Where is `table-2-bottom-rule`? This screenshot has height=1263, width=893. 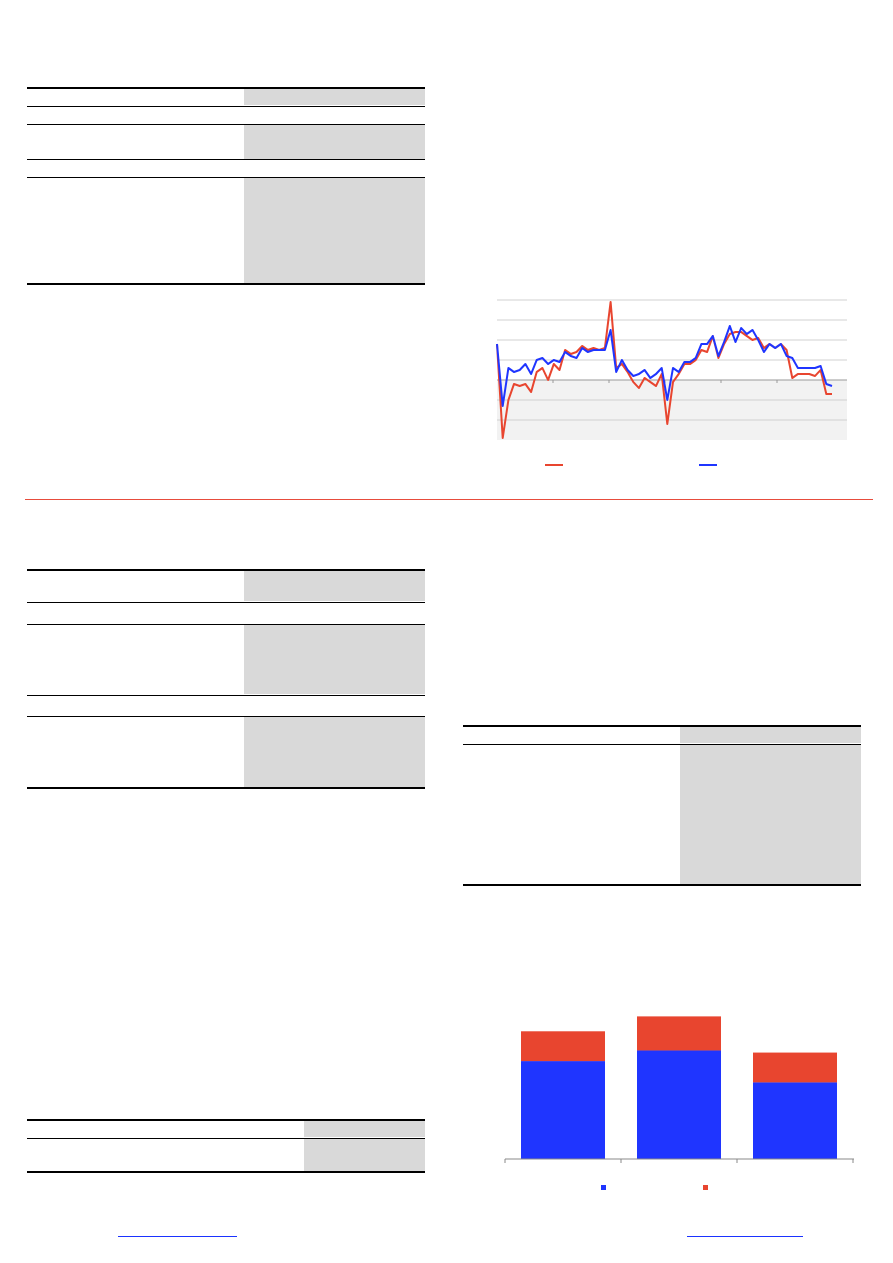
table-2-bottom-rule is located at coordinates (226, 788).